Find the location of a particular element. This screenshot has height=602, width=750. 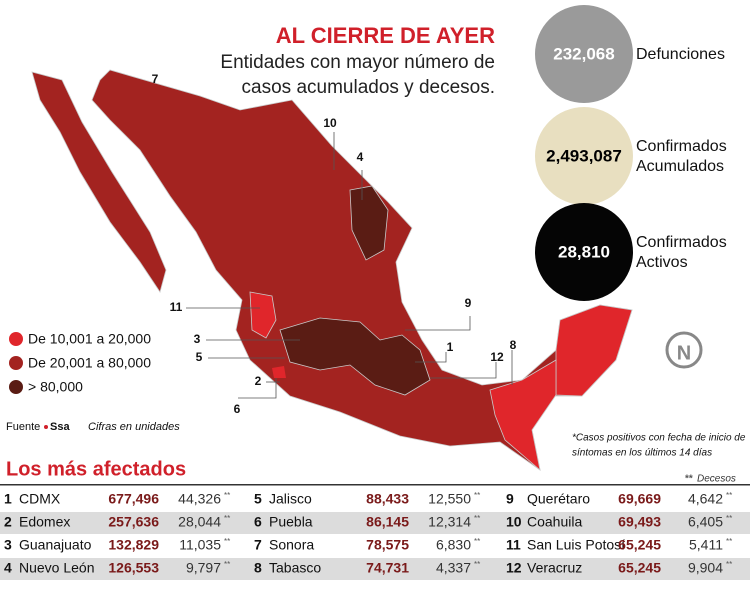

state: Guanajuato is located at coordinates (55, 545).